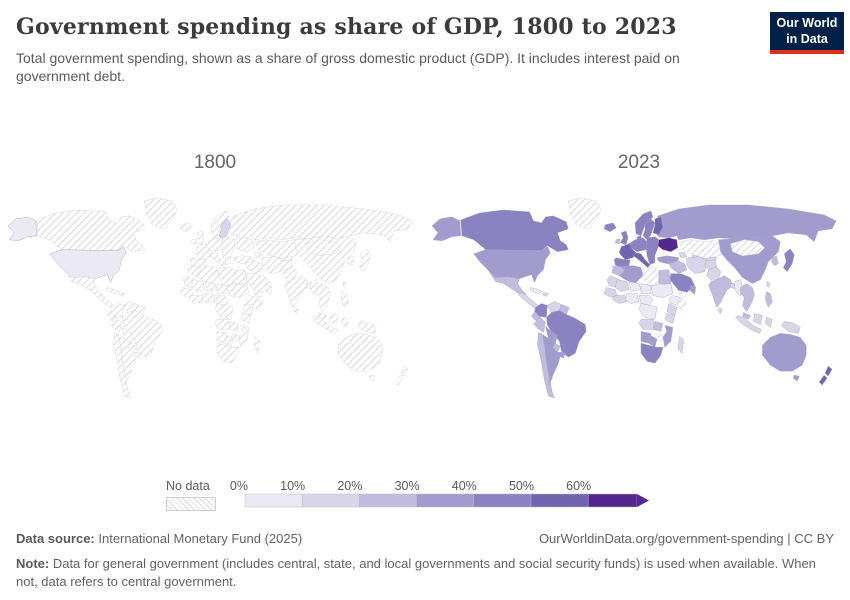 This screenshot has width=850, height=600. I want to click on legend-tick-60: 60%, so click(578, 486).